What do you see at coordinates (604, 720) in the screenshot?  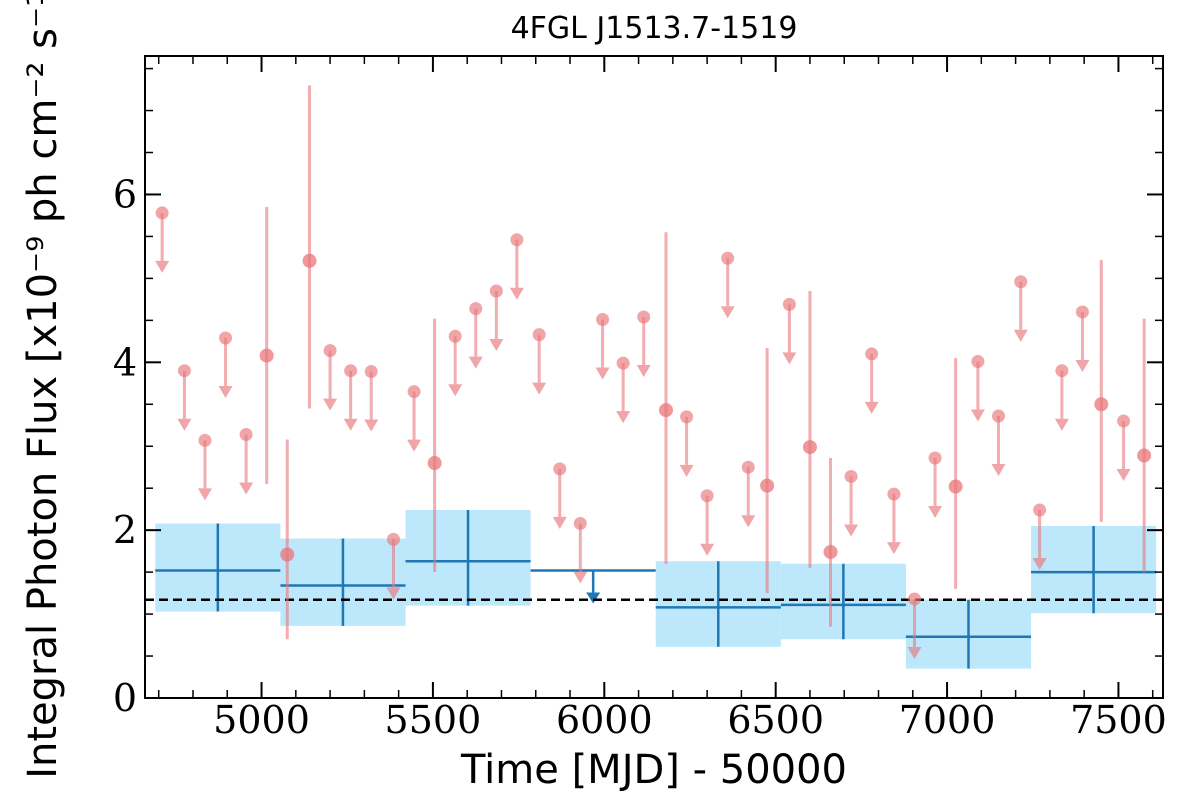 I see `x-tick-label: 6000` at bounding box center [604, 720].